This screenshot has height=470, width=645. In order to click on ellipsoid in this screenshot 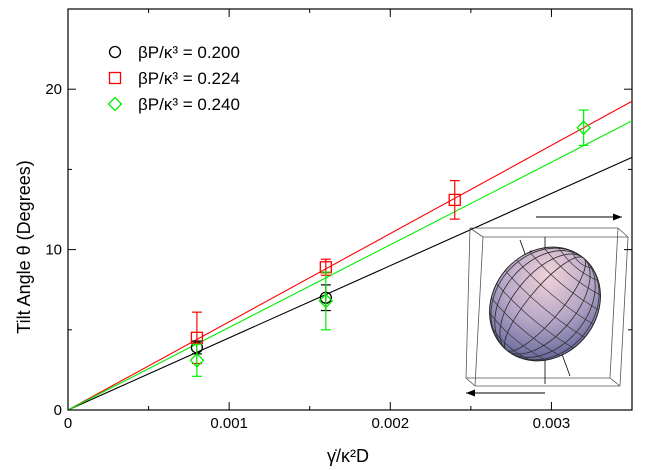, I will do `click(545, 304)`.